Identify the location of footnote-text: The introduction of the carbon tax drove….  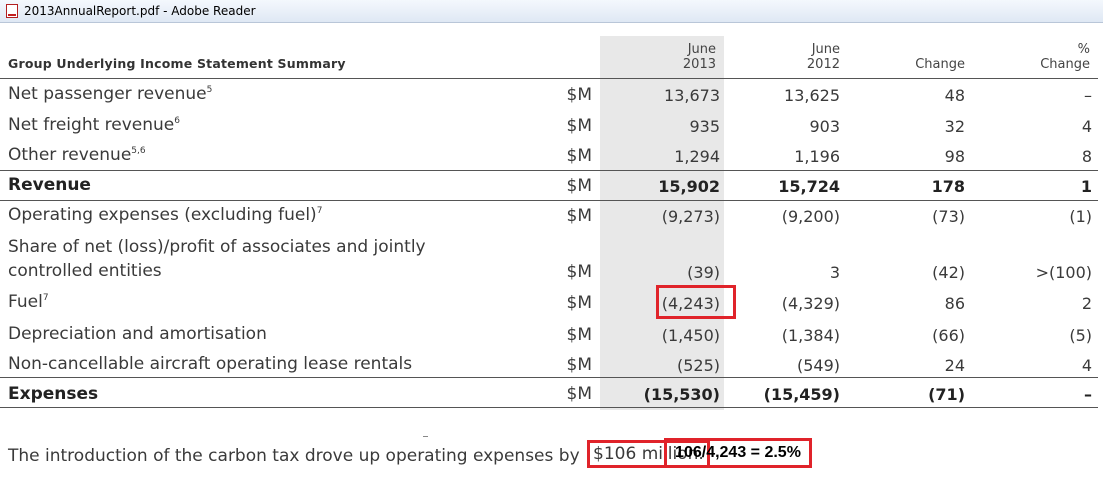
(294, 456).